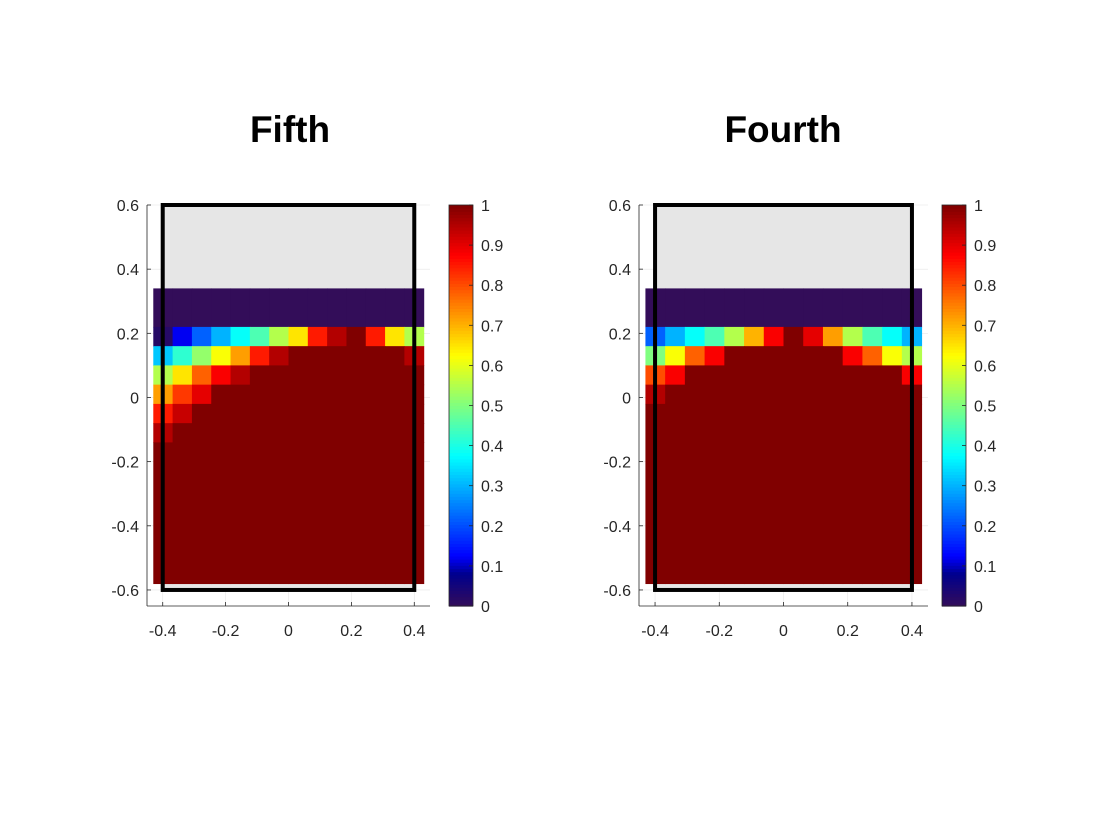 This screenshot has width=1120, height=840. I want to click on chart-title: Fourth, so click(782, 129).